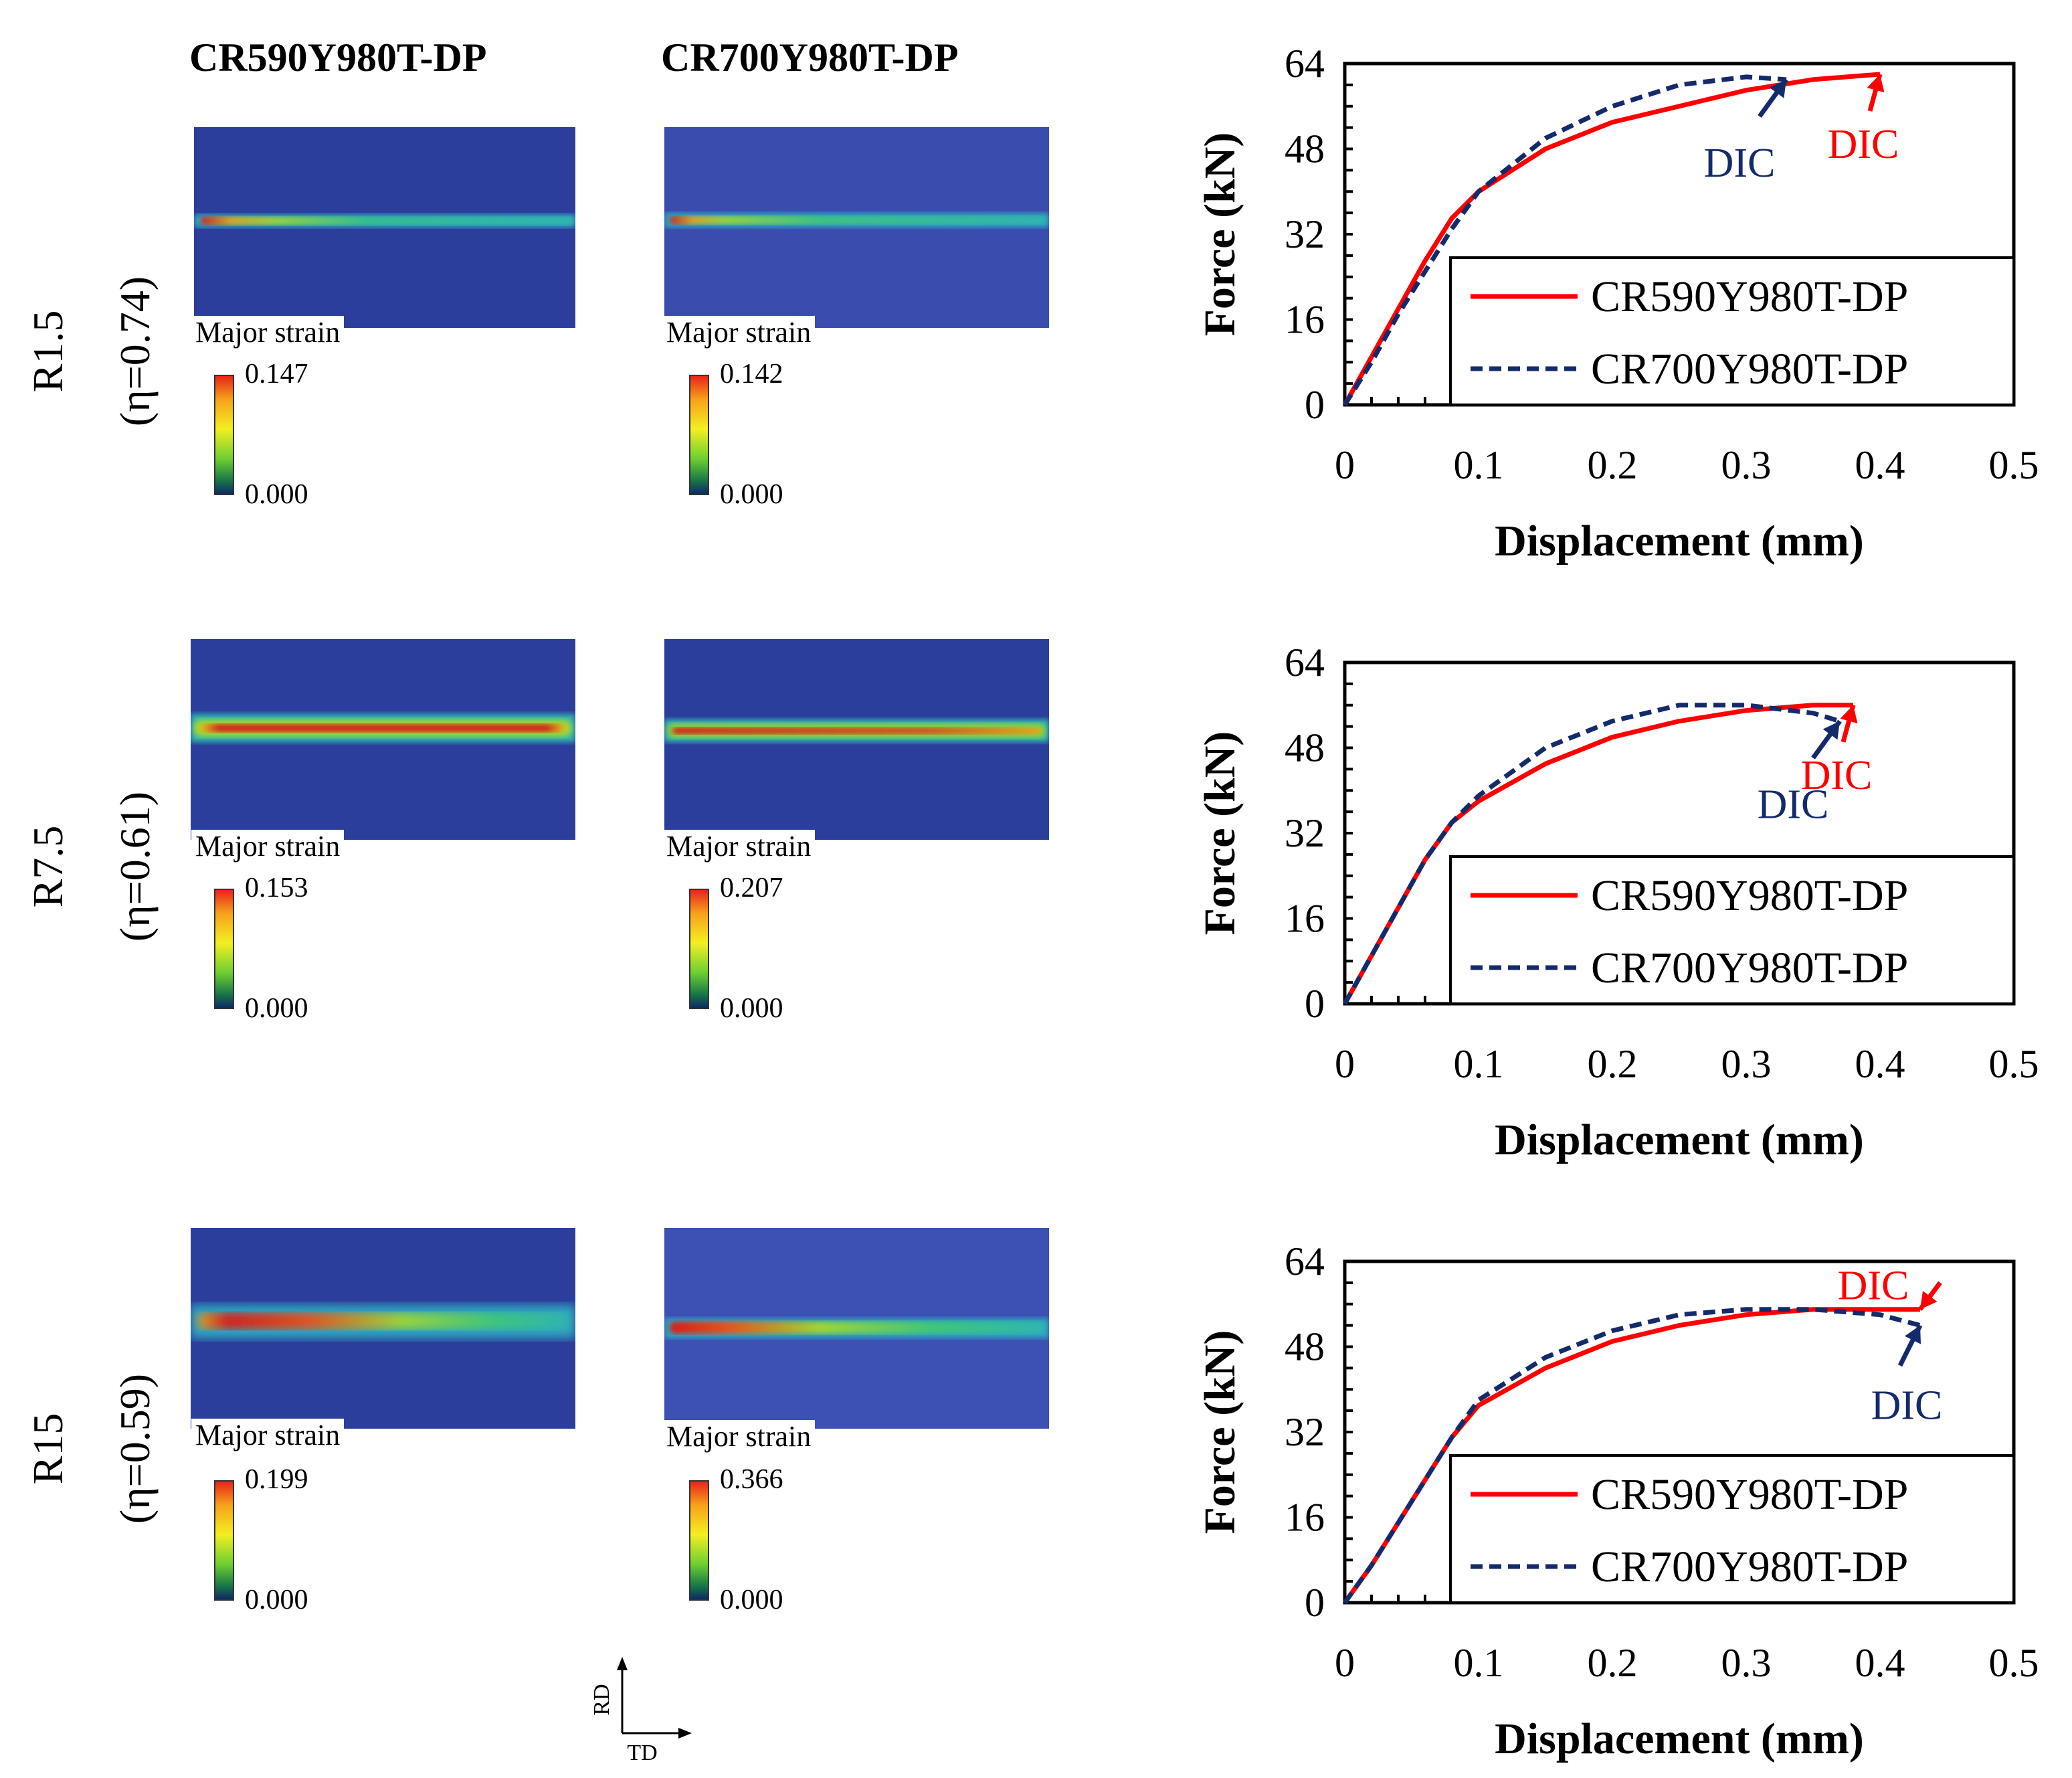 The height and width of the screenshot is (1778, 2072). What do you see at coordinates (751, 888) in the screenshot?
I see `colorbar-max: 0.207` at bounding box center [751, 888].